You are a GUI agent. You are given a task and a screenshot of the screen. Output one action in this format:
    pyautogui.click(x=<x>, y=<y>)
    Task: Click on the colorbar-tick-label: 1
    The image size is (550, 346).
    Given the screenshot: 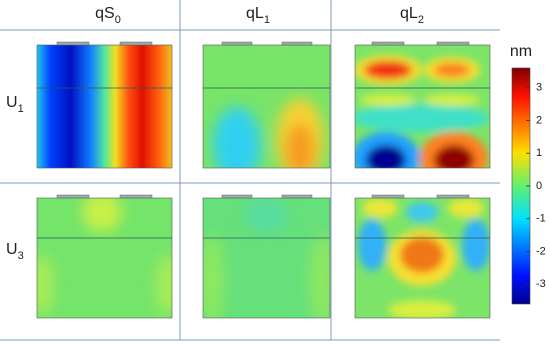 What is the action you would take?
    pyautogui.click(x=539, y=153)
    